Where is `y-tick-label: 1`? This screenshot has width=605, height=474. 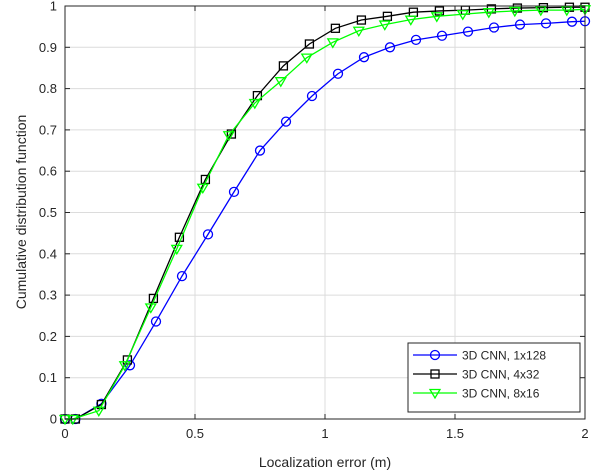
y-tick-label: 1 is located at coordinates (53, 7).